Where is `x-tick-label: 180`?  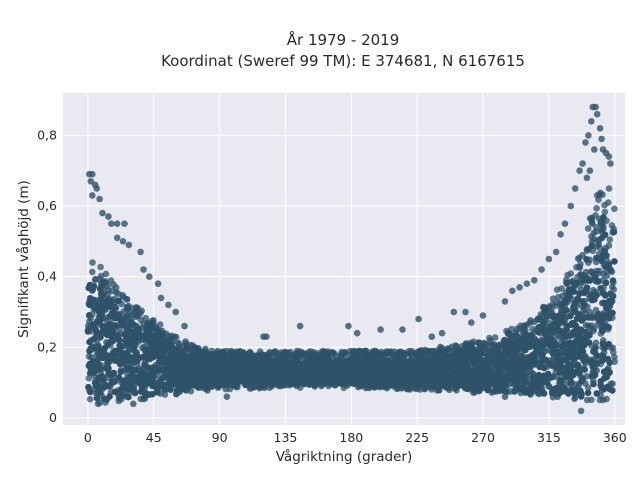
x-tick-label: 180 is located at coordinates (351, 437).